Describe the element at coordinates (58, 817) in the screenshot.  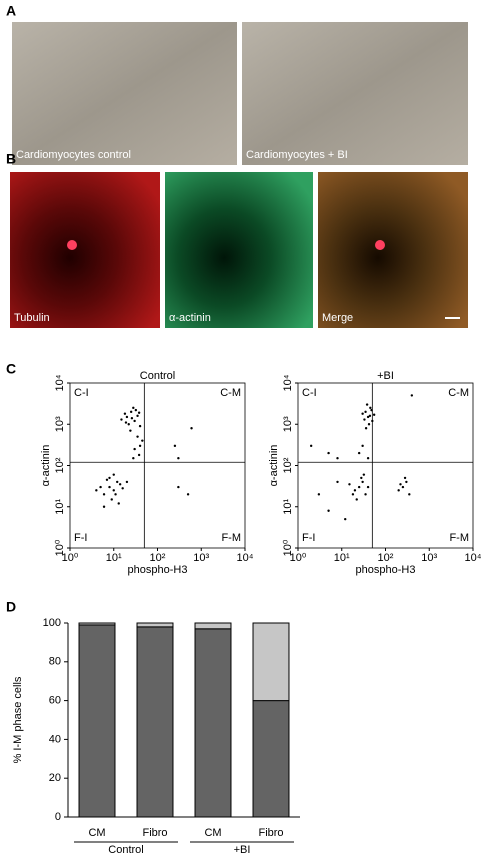
I see `y-tick-label: 0` at that location.